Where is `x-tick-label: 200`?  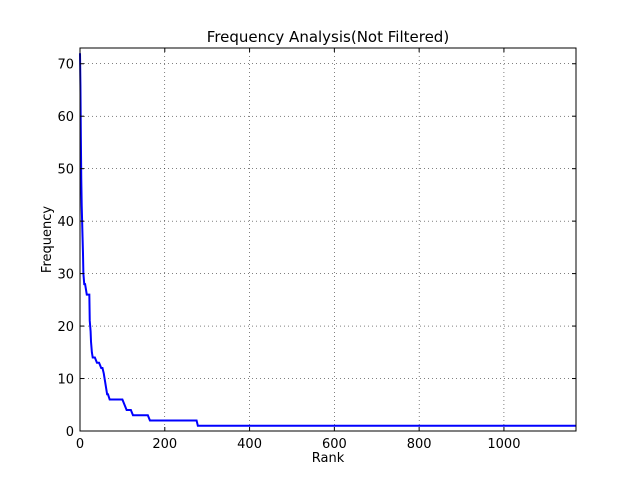
x-tick-label: 200 is located at coordinates (164, 444).